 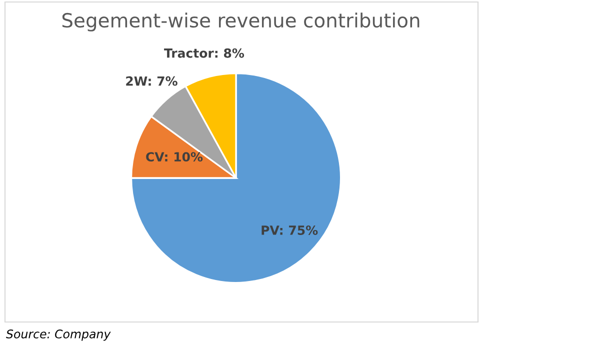 I want to click on slice-label: CV: 10%, so click(x=174, y=157).